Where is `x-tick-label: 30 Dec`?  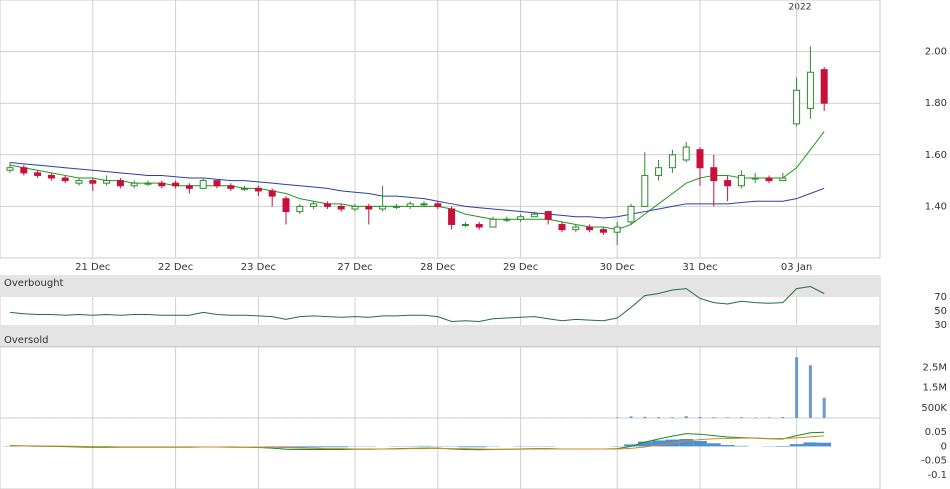 x-tick-label: 30 Dec is located at coordinates (617, 267).